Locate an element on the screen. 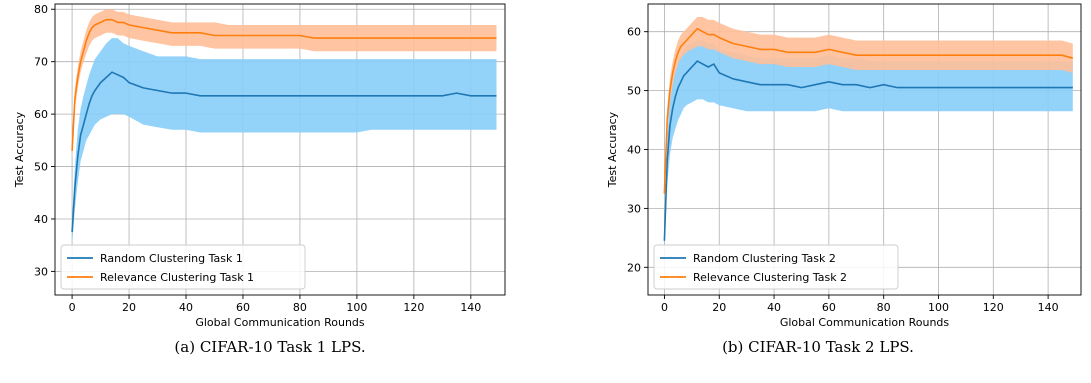  series-2-line is located at coordinates (284, 84).